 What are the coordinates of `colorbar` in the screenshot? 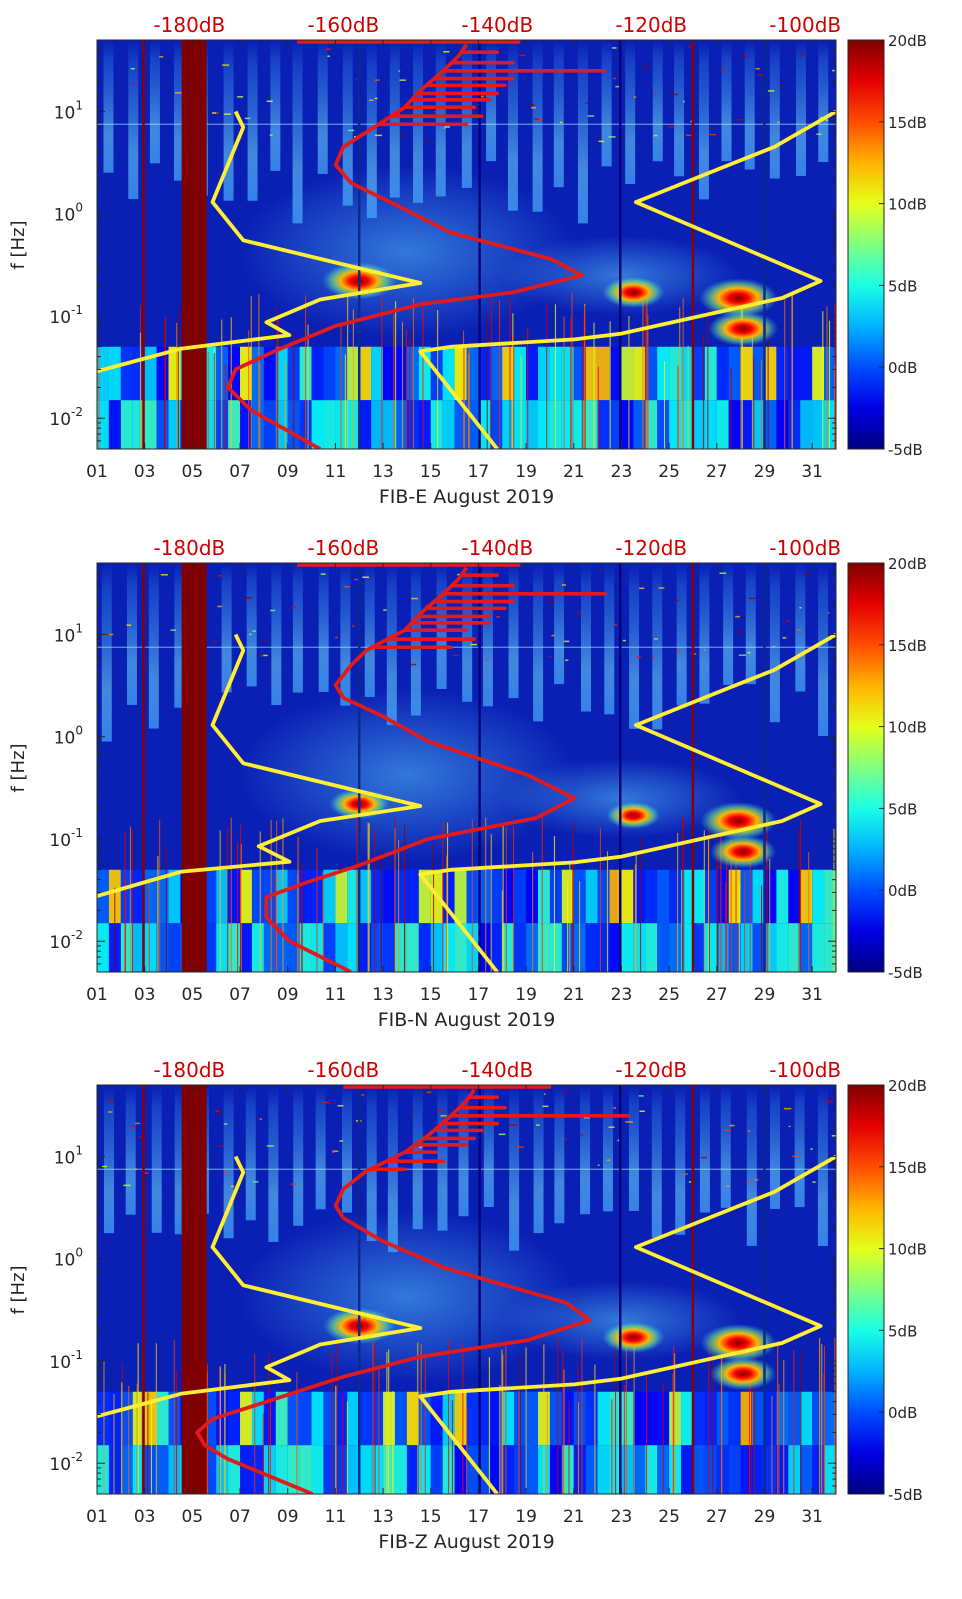 It's located at (866, 1289).